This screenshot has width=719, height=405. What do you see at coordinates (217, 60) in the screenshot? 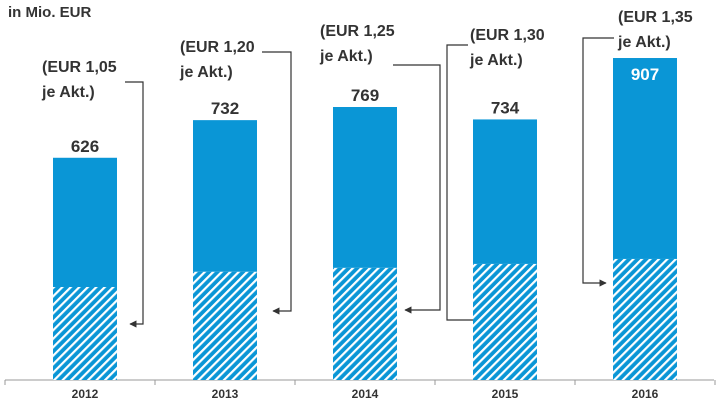
I see `annotation: (EUR 1,20 je Akt.)` at bounding box center [217, 60].